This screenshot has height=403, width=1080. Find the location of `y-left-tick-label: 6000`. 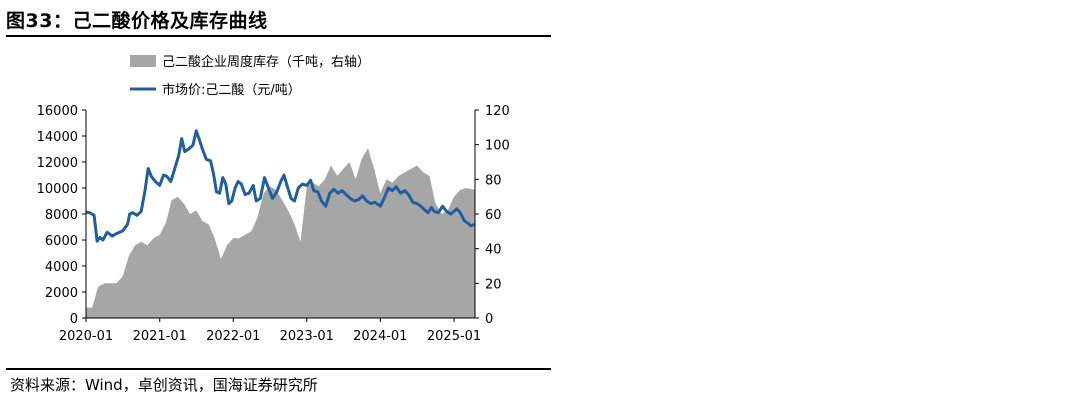

y-left-tick-label: 6000 is located at coordinates (61, 241).